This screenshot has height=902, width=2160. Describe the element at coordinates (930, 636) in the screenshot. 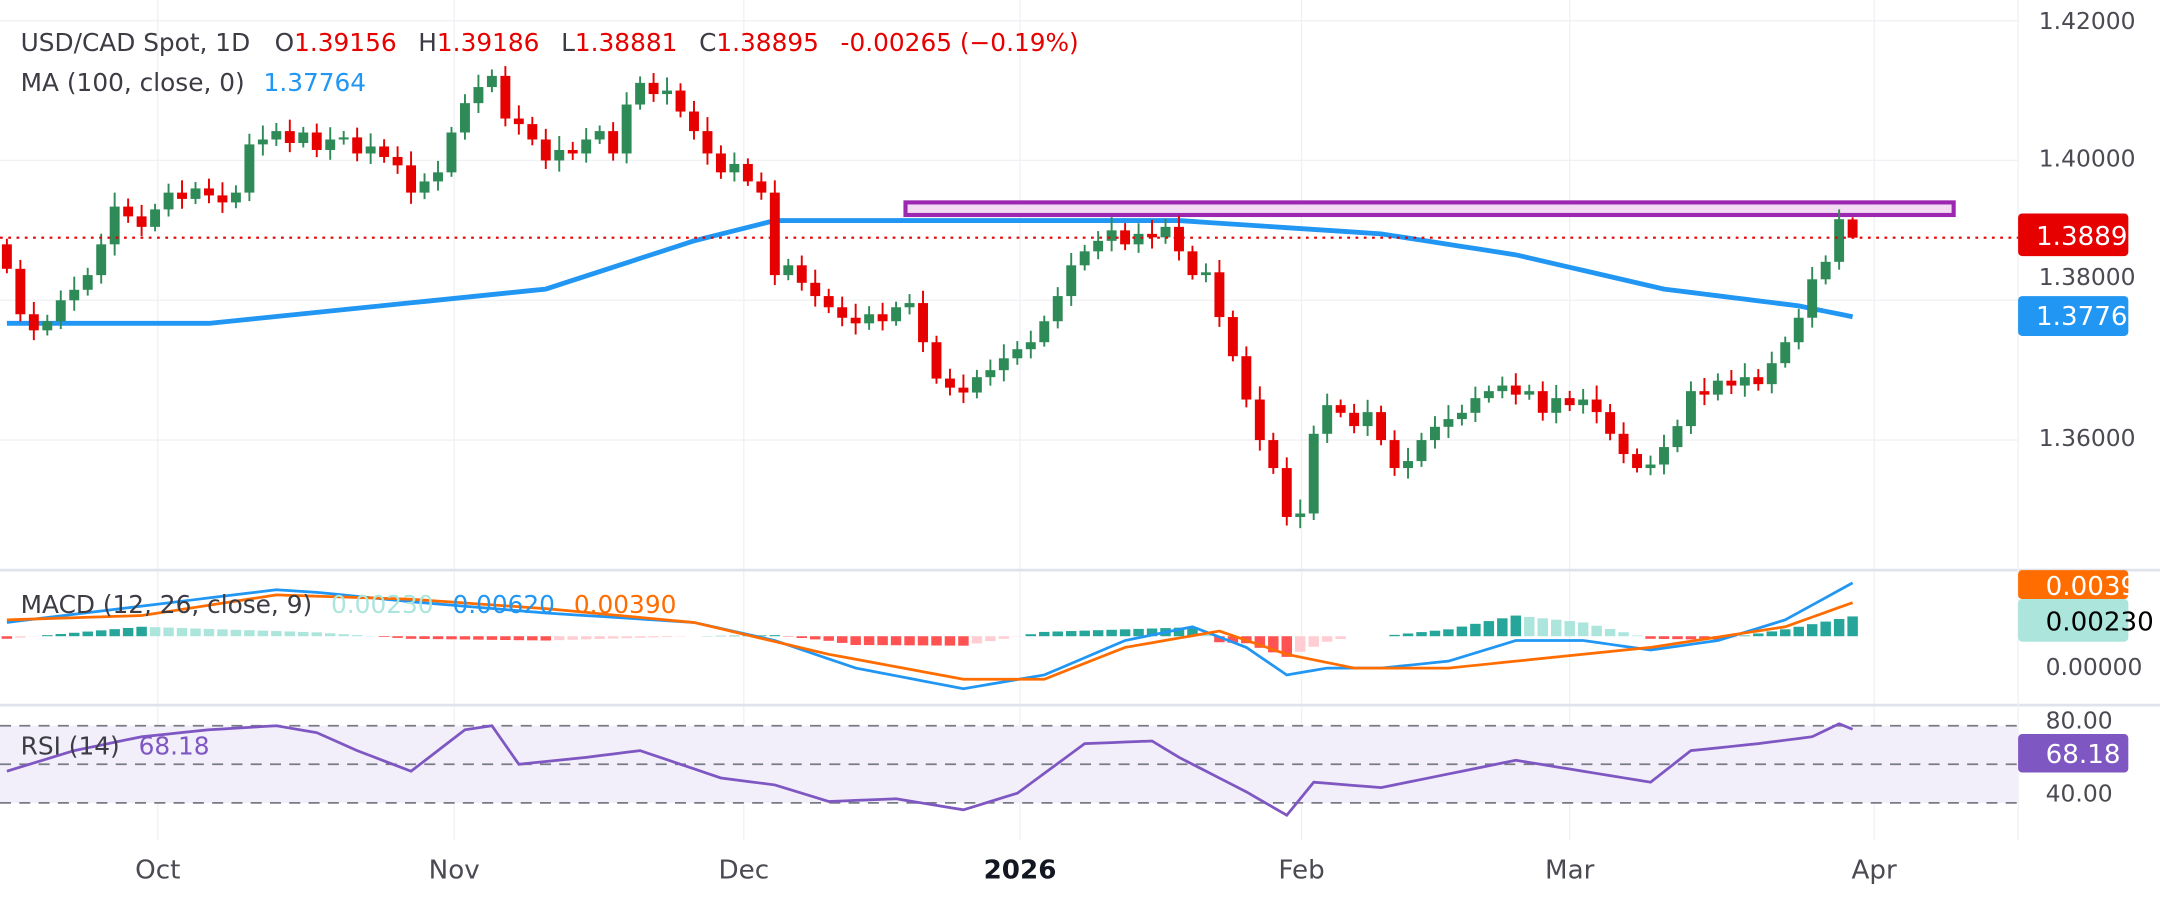

I see `macd-line` at that location.